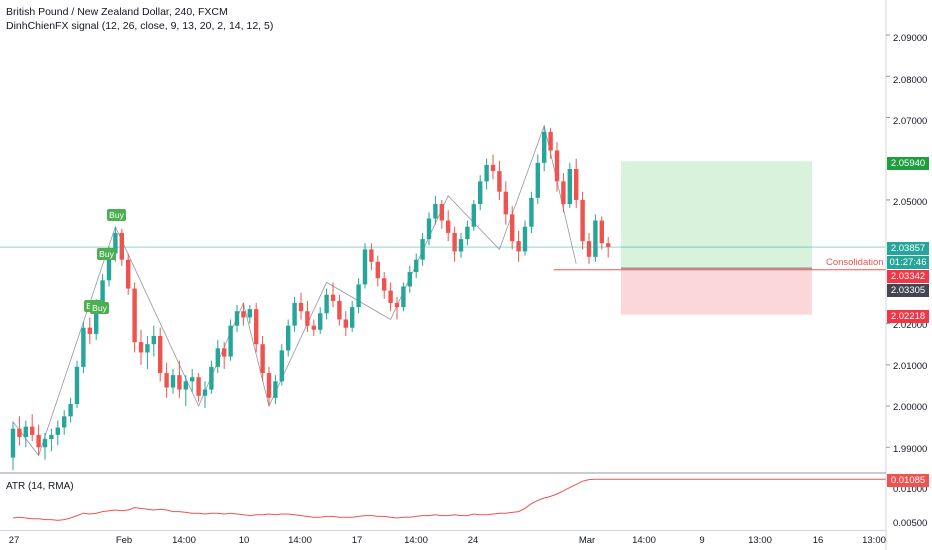 The image size is (932, 550). What do you see at coordinates (910, 202) in the screenshot?
I see `price-tick: 2.05000` at bounding box center [910, 202].